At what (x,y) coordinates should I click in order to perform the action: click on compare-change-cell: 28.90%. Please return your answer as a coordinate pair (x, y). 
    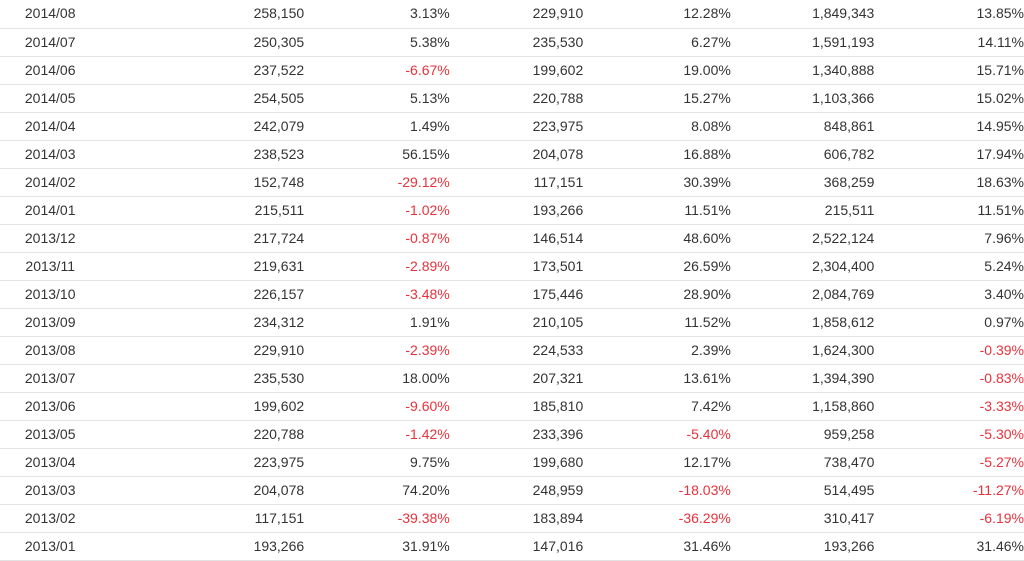
    Looking at the image, I should click on (657, 294).